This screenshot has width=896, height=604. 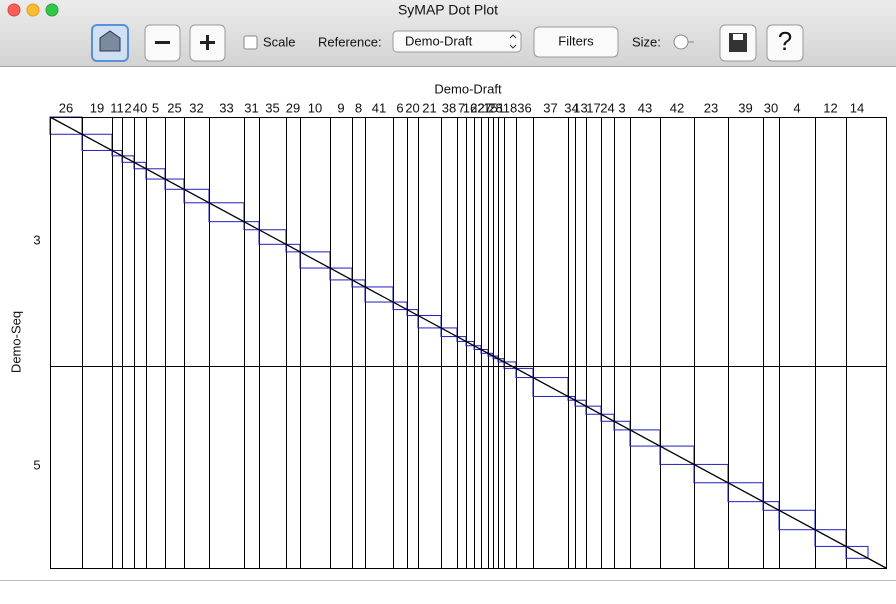 I want to click on scale-checkbox, so click(x=250, y=42).